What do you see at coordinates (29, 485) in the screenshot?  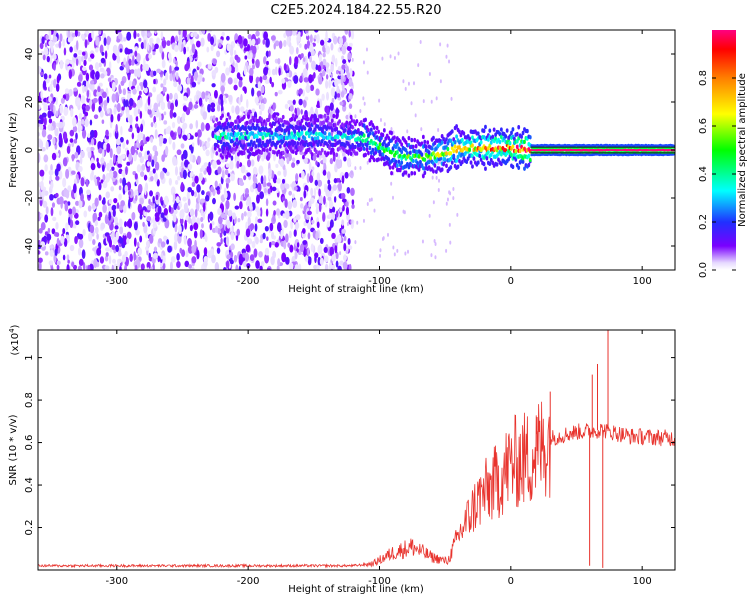 I see `y-tick-label: 0.4` at bounding box center [29, 485].